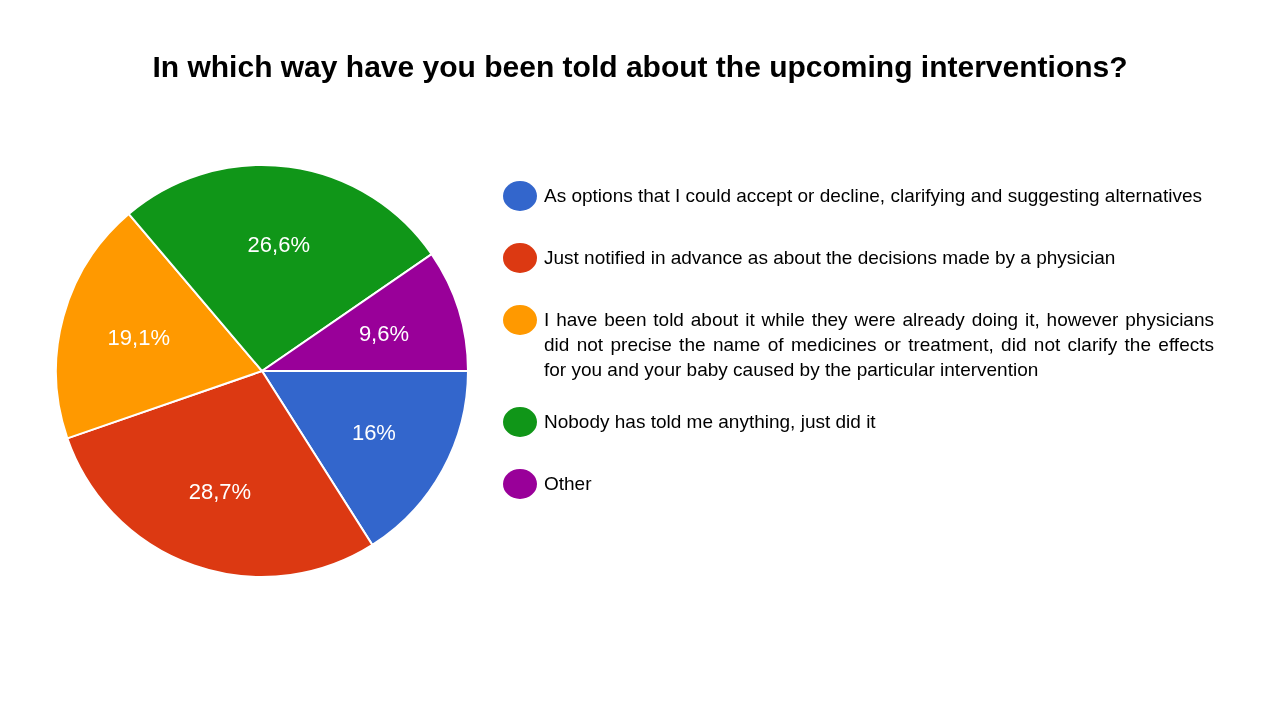 This screenshot has width=1280, height=720. I want to click on data-label: 26,6%, so click(278, 244).